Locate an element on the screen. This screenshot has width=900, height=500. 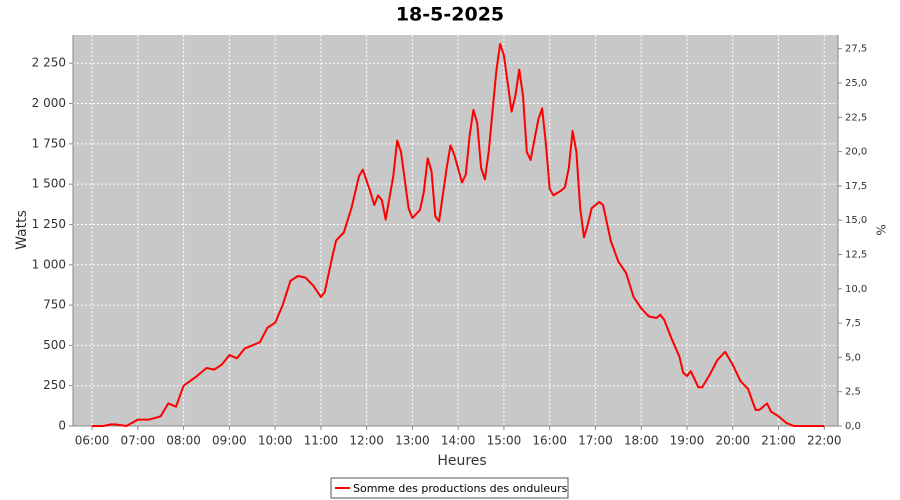
x-tick-label: 13:00 is located at coordinates (412, 441).